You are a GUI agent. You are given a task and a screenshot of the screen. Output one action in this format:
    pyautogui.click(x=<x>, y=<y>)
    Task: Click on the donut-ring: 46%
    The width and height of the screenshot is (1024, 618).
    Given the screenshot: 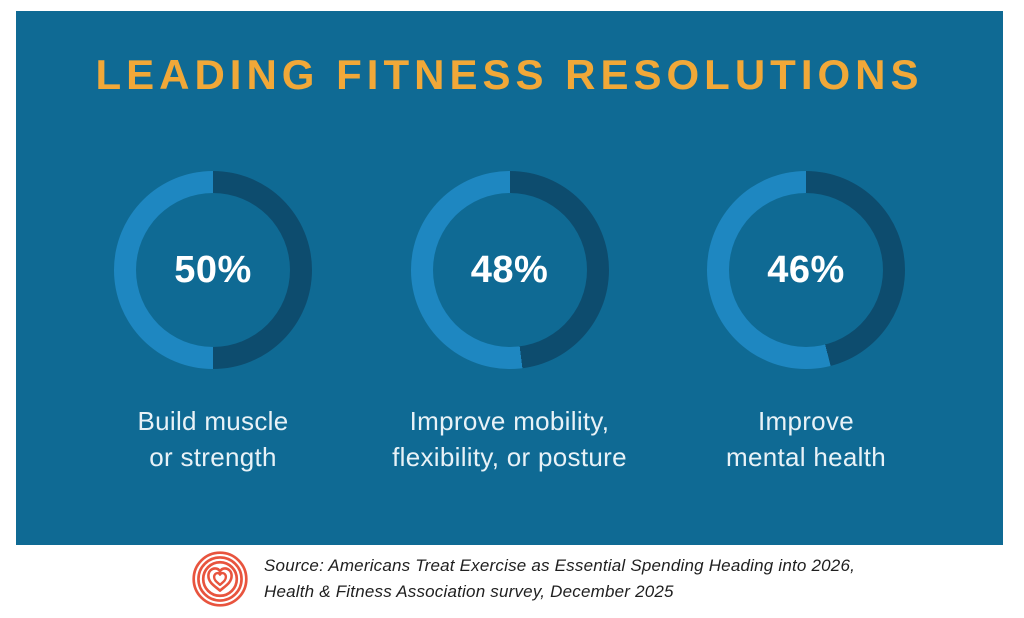 What is the action you would take?
    pyautogui.click(x=806, y=270)
    